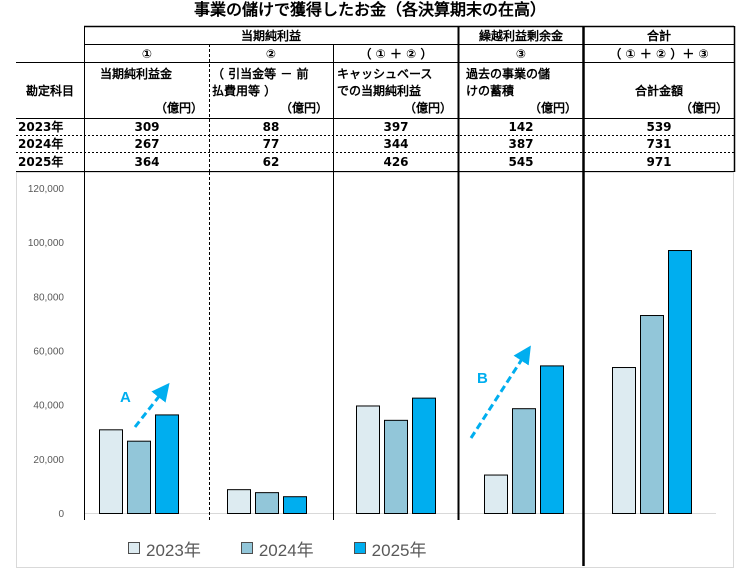 Image resolution: width=740 pixels, height=574 pixels. I want to click on annotation-arrow-A, so click(151, 405).